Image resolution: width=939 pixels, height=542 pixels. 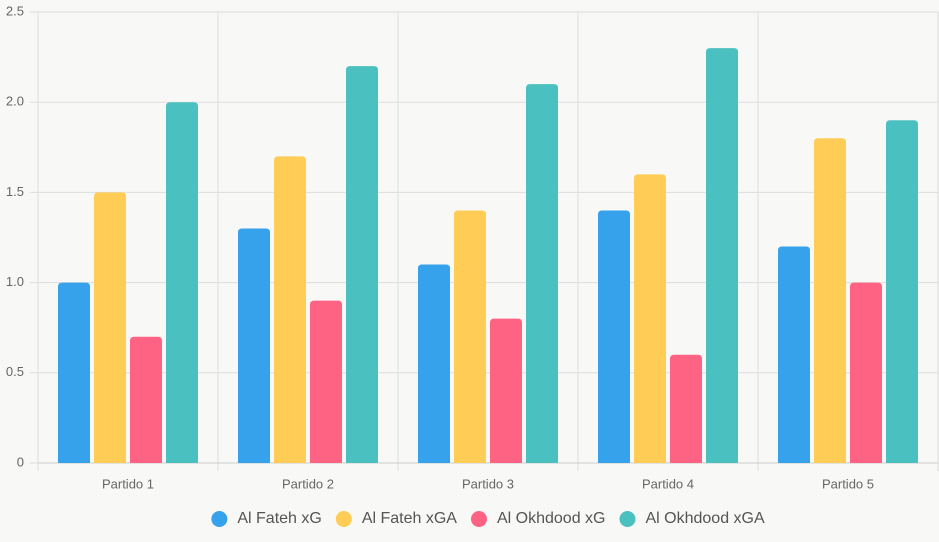 What do you see at coordinates (409, 518) in the screenshot?
I see `legend-label: Al Fateh xGA` at bounding box center [409, 518].